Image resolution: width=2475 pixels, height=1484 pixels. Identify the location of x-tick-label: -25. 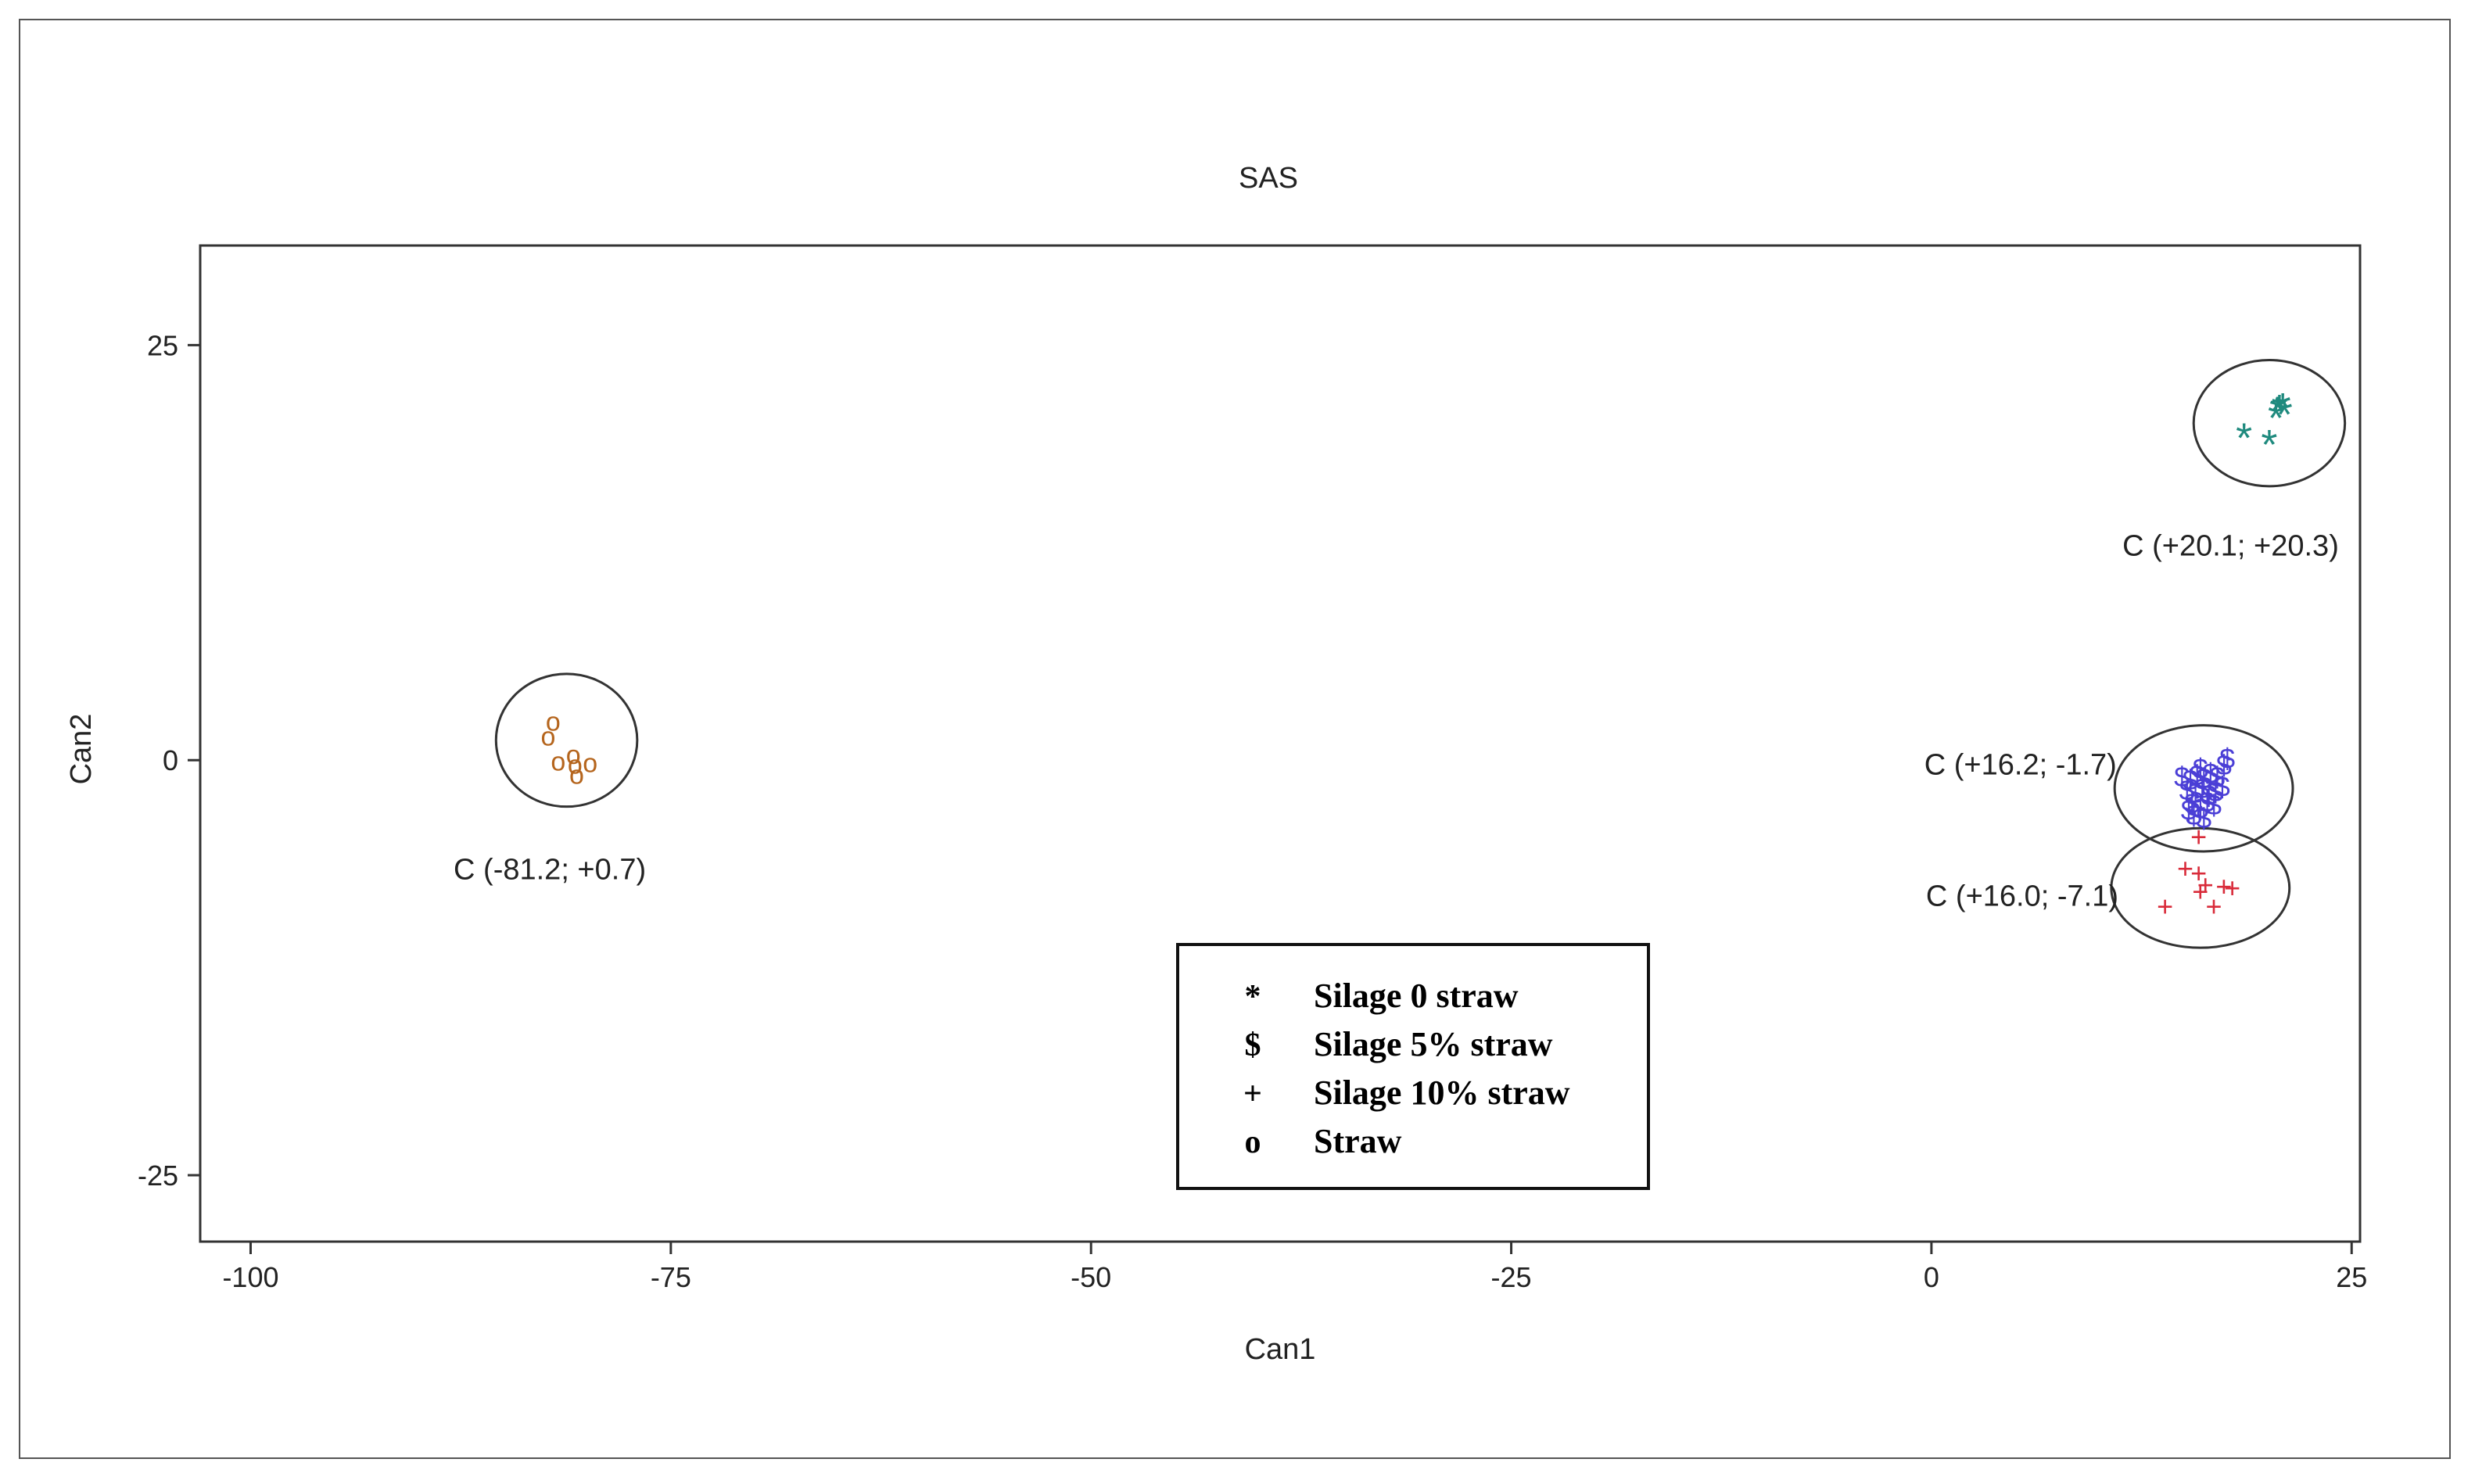
(1511, 1277).